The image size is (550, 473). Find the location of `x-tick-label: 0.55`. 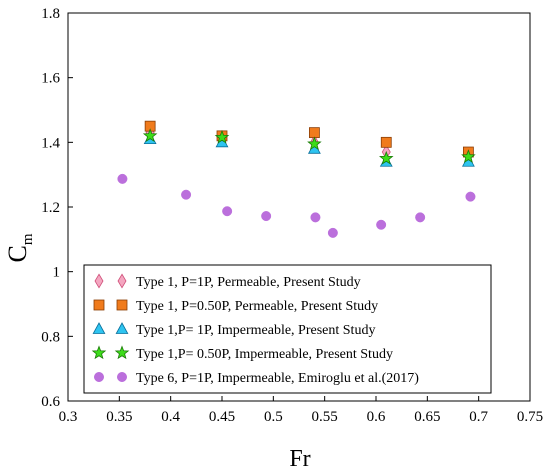

x-tick-label: 0.55 is located at coordinates (325, 417).